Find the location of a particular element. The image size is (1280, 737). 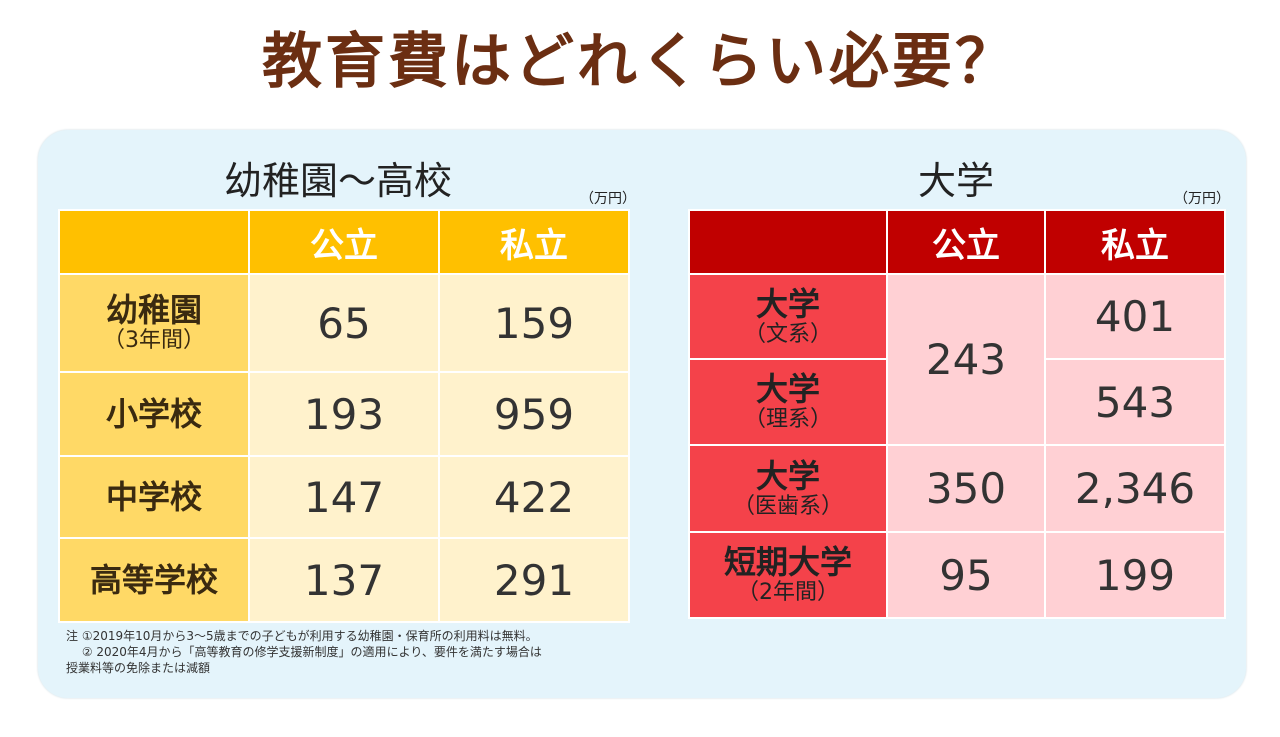

row-label: 中学校 is located at coordinates (154, 497).